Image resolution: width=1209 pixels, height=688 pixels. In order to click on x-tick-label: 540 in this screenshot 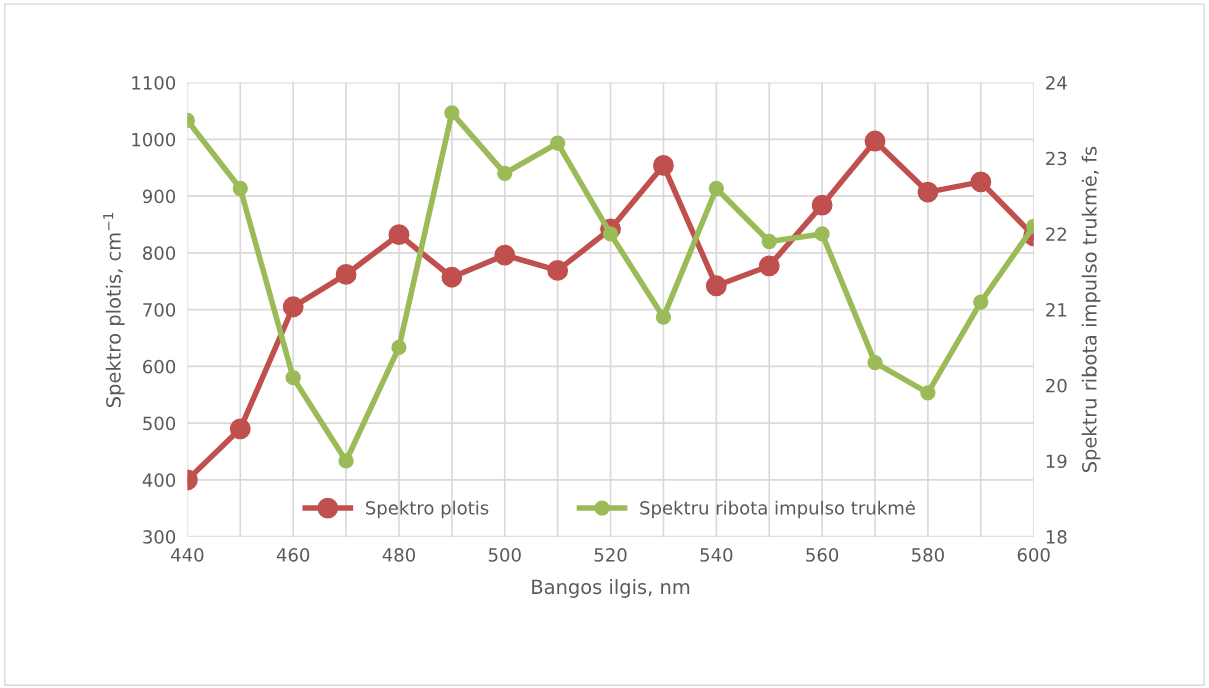, I will do `click(716, 555)`.